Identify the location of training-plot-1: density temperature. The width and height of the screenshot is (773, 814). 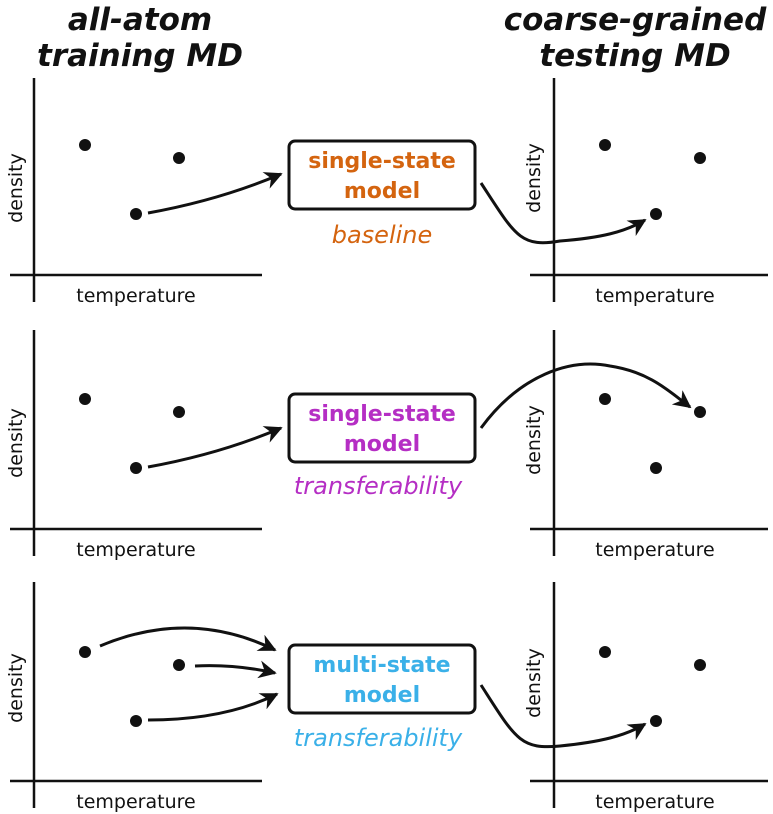
(133, 192).